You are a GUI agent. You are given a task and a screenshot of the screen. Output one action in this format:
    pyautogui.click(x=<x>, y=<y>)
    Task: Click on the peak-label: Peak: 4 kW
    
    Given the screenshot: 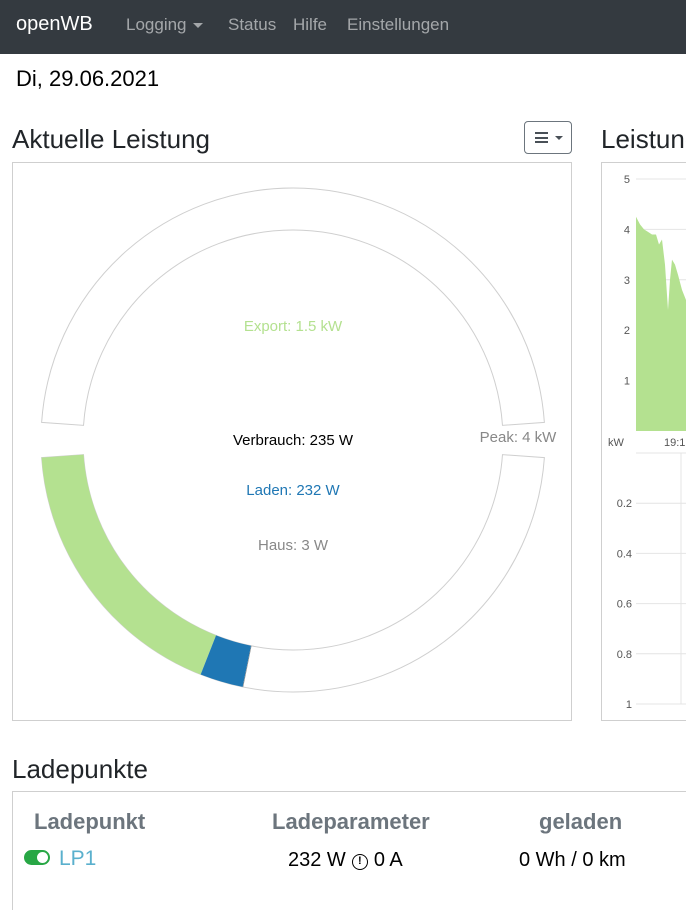 What is the action you would take?
    pyautogui.click(x=518, y=437)
    